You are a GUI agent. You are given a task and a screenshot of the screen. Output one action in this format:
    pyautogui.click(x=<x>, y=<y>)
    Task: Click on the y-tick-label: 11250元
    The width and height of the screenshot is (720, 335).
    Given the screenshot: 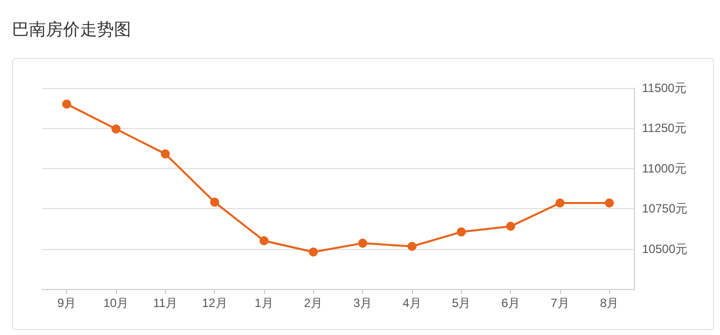 What is the action you would take?
    pyautogui.click(x=664, y=128)
    